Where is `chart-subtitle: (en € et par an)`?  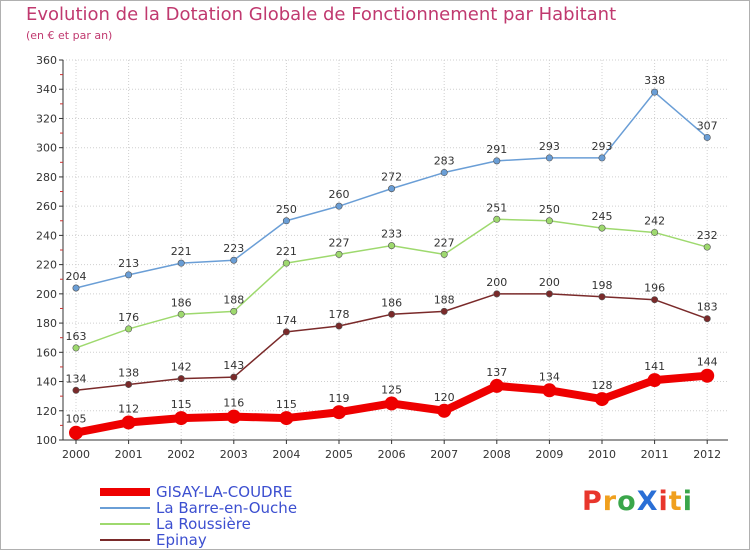 chart-subtitle: (en € et par an) is located at coordinates (69, 35).